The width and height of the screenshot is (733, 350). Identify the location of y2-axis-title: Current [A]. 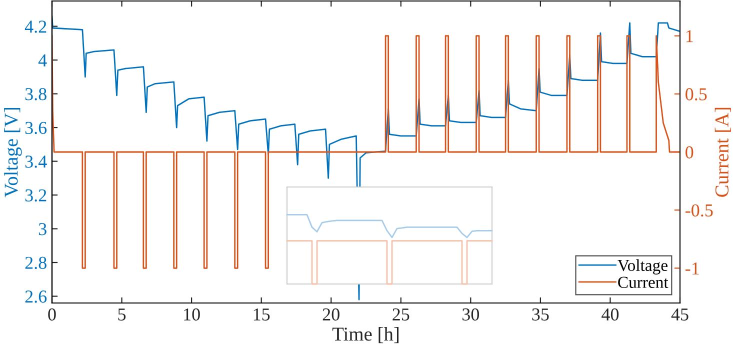
(722, 152).